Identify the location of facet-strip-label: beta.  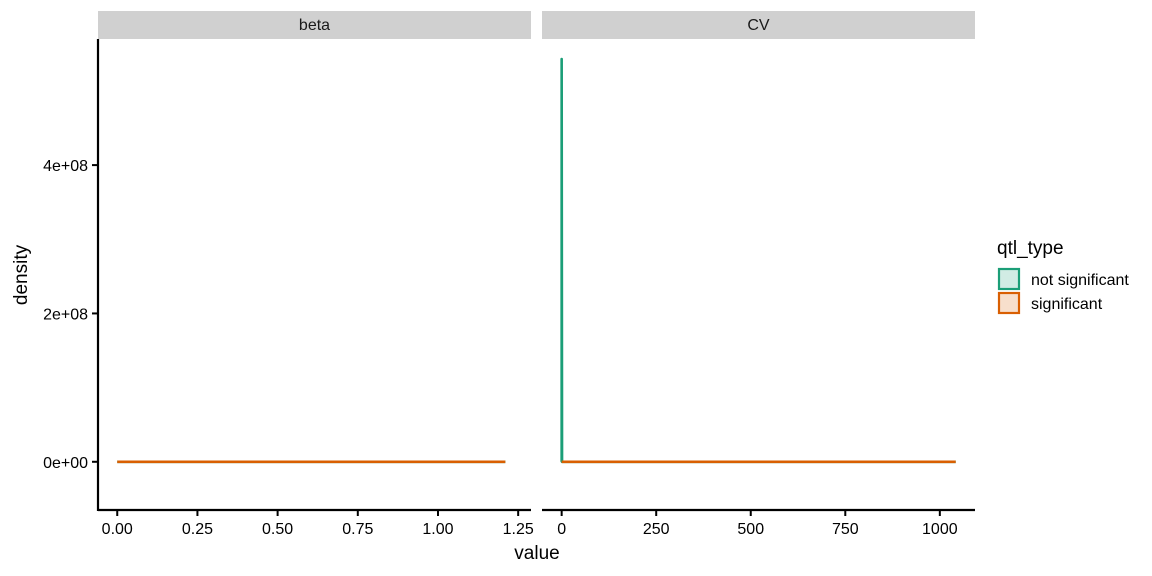
(314, 25).